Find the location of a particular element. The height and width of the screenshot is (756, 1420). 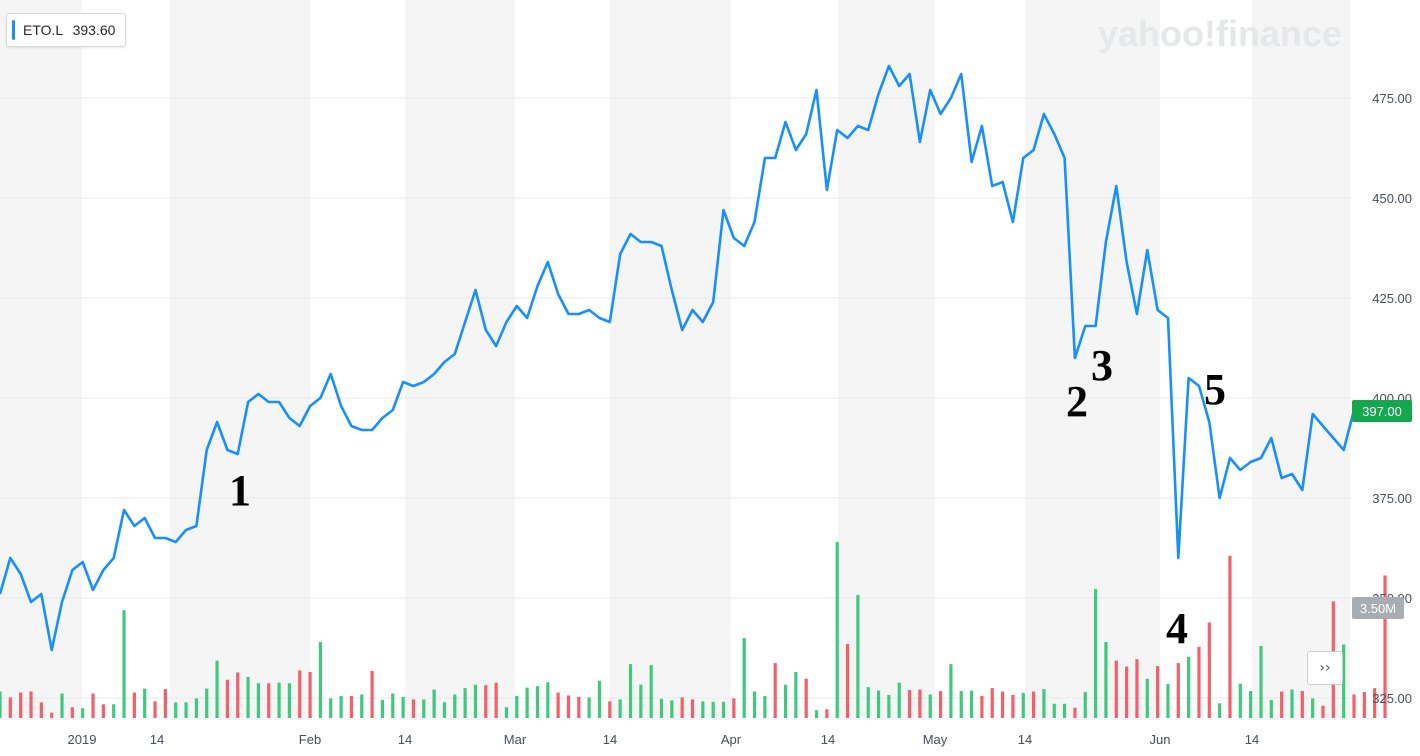

x-tick-label: 2019 is located at coordinates (82, 739).